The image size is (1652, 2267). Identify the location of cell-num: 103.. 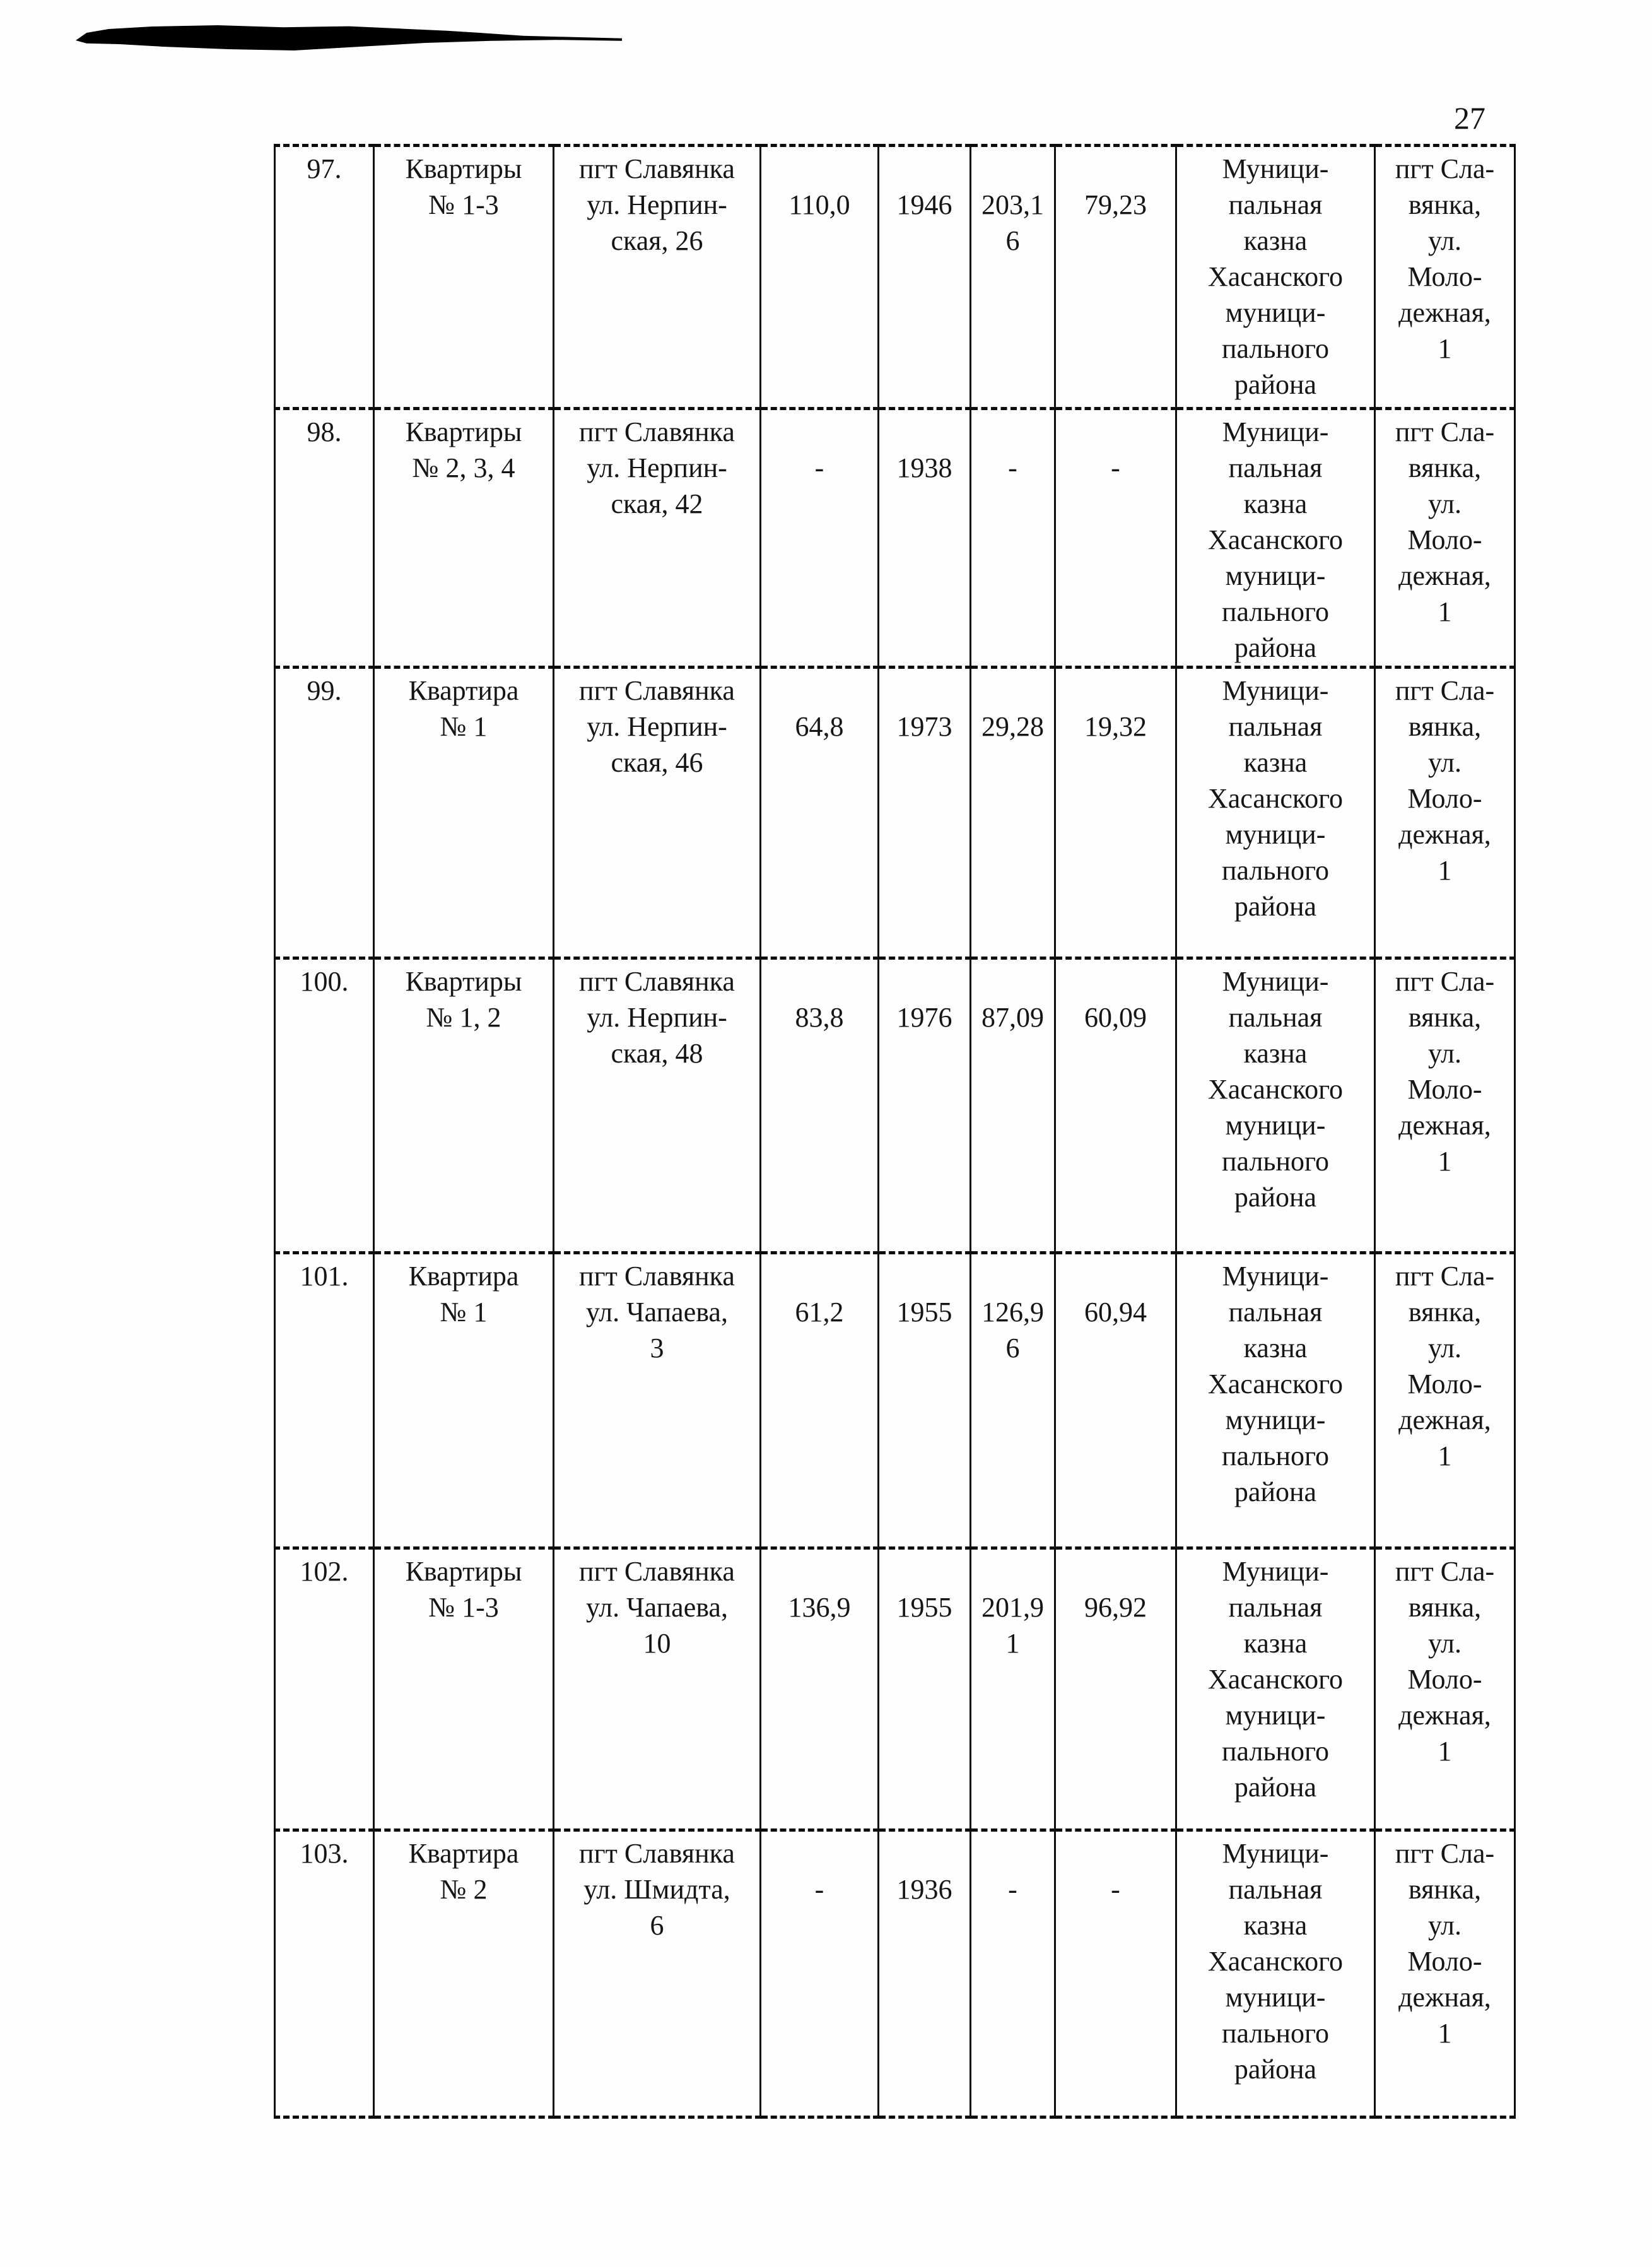
(324, 1974).